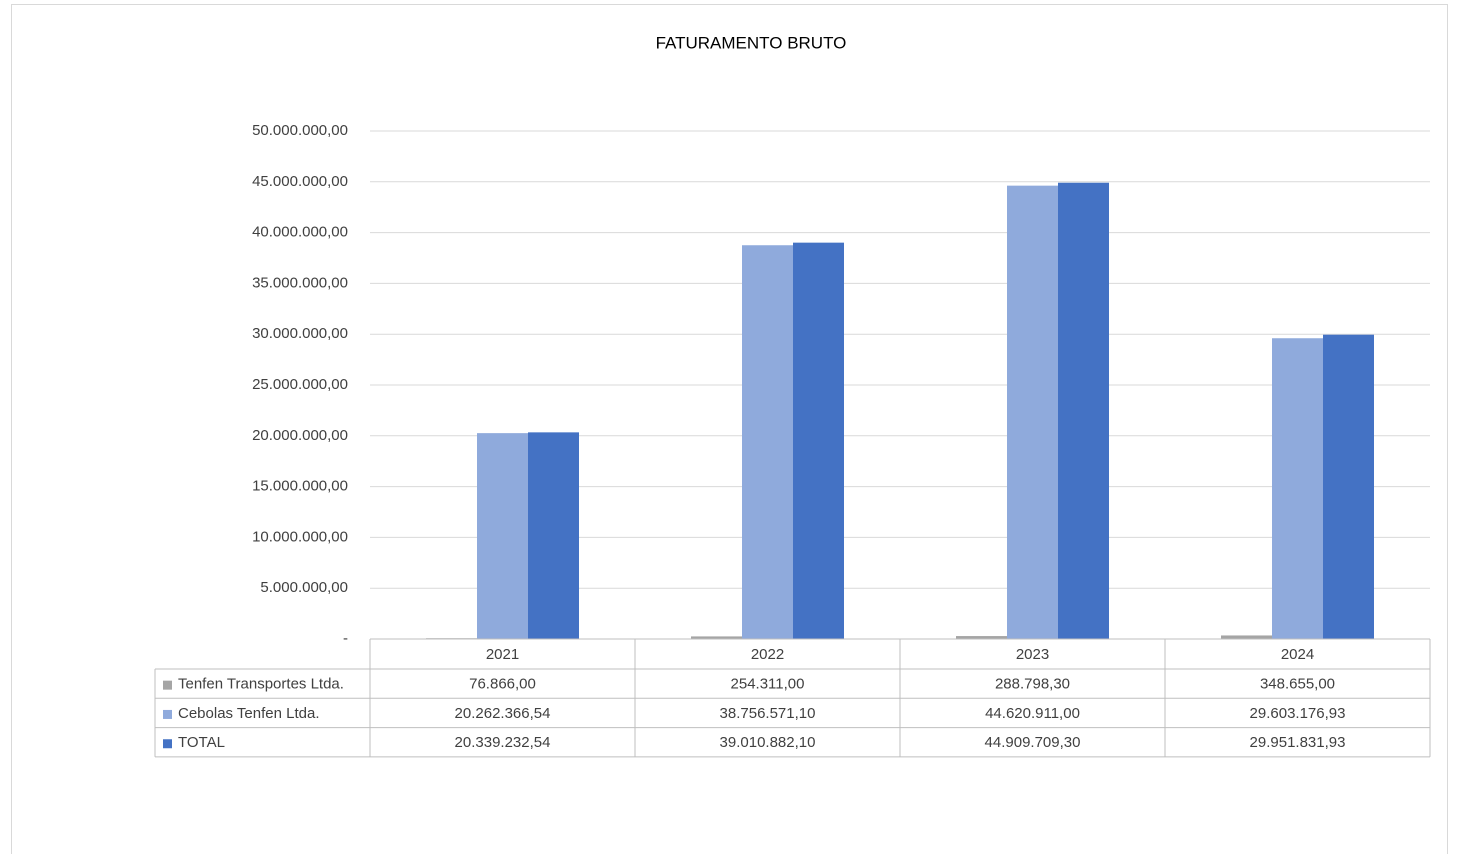  Describe the element at coordinates (304, 587) in the screenshot. I see `y-tick-label: 5.000.000,00` at that location.